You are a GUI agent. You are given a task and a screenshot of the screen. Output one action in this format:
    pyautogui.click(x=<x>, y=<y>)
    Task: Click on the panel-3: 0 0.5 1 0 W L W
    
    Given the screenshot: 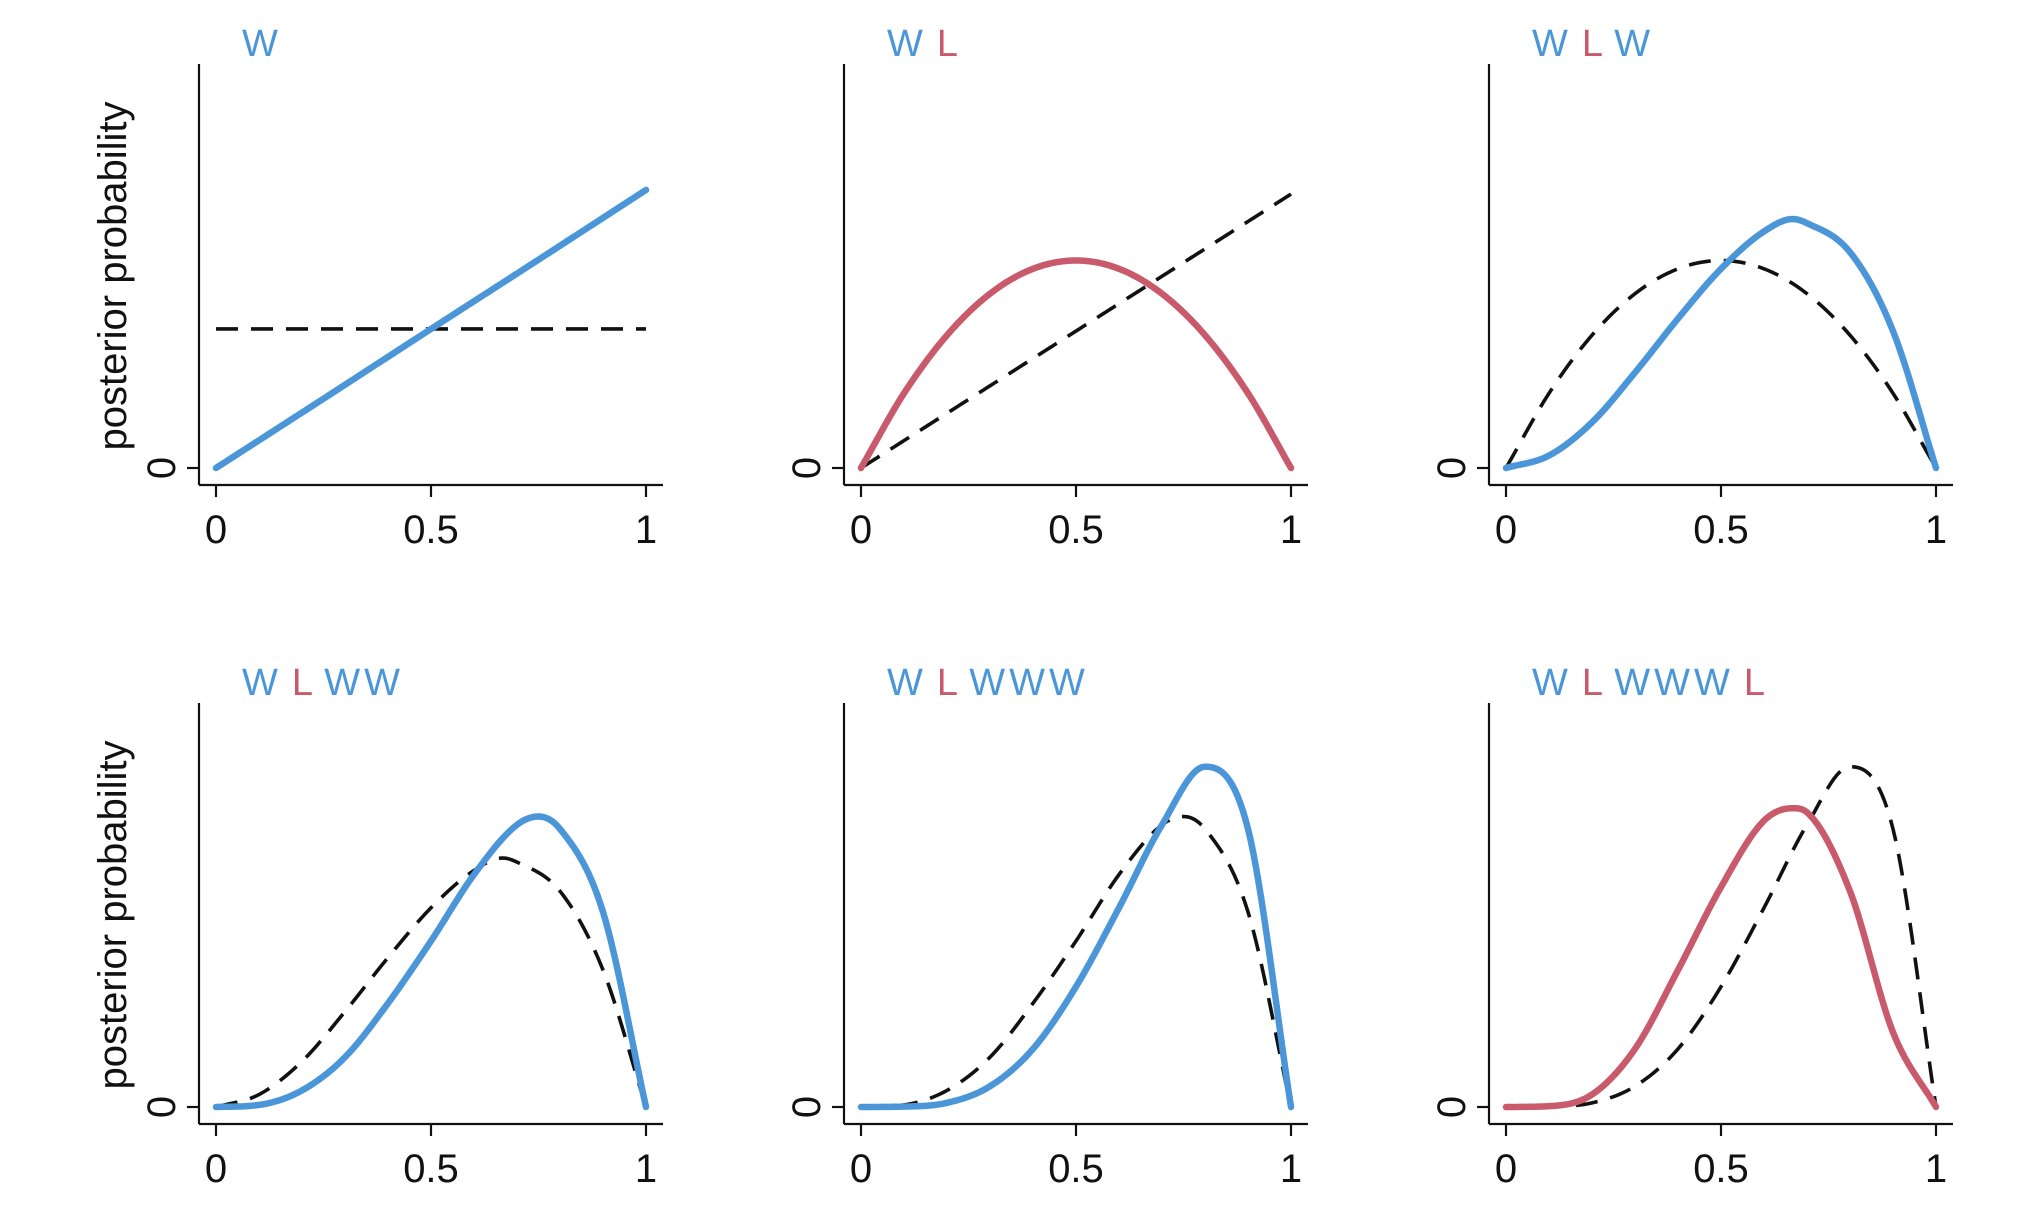 What is the action you would take?
    pyautogui.click(x=1691, y=287)
    